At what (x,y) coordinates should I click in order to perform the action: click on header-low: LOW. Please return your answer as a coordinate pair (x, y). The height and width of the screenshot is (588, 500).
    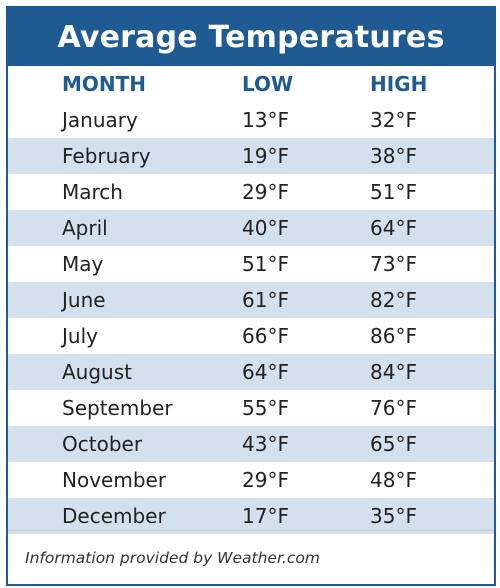
    Looking at the image, I should click on (268, 84).